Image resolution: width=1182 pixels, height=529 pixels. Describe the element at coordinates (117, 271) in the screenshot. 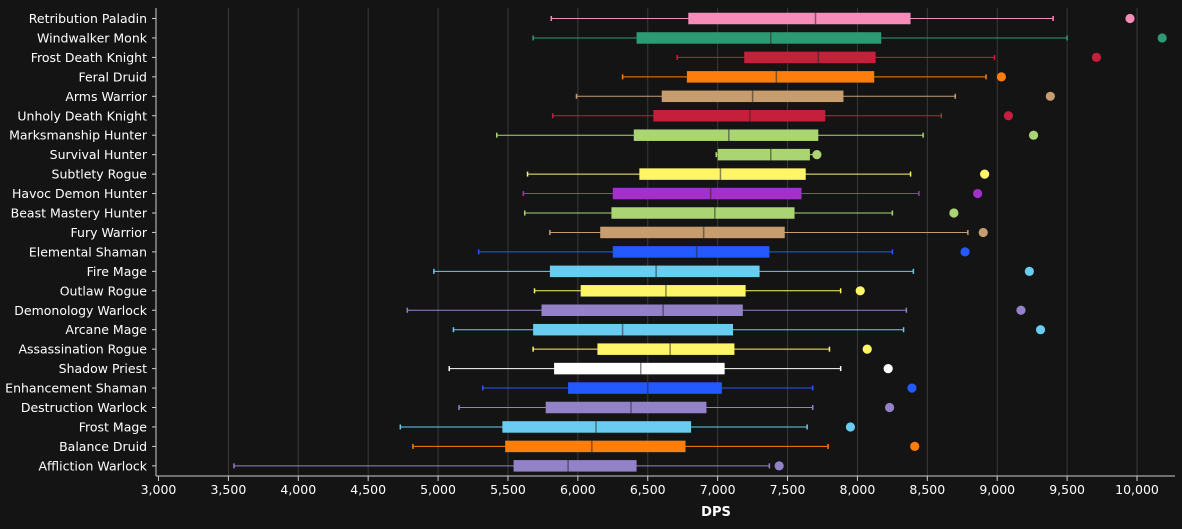

I see `category-label: Fire Mage` at that location.